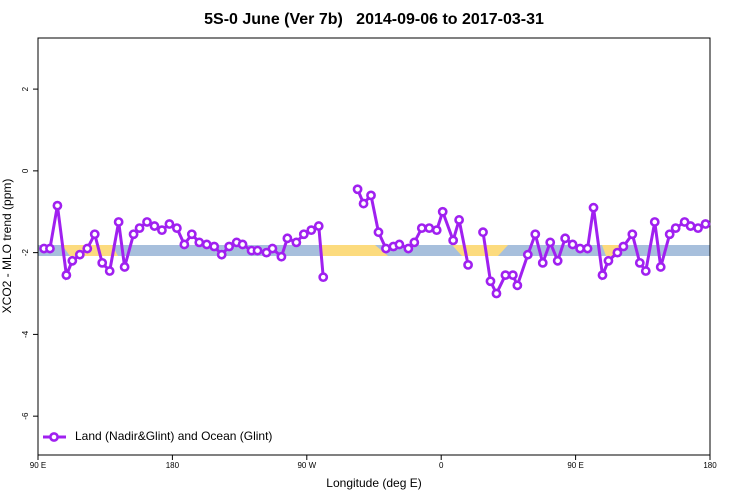 This screenshot has width=750, height=500. I want to click on y-tick-label: 0, so click(25, 170).